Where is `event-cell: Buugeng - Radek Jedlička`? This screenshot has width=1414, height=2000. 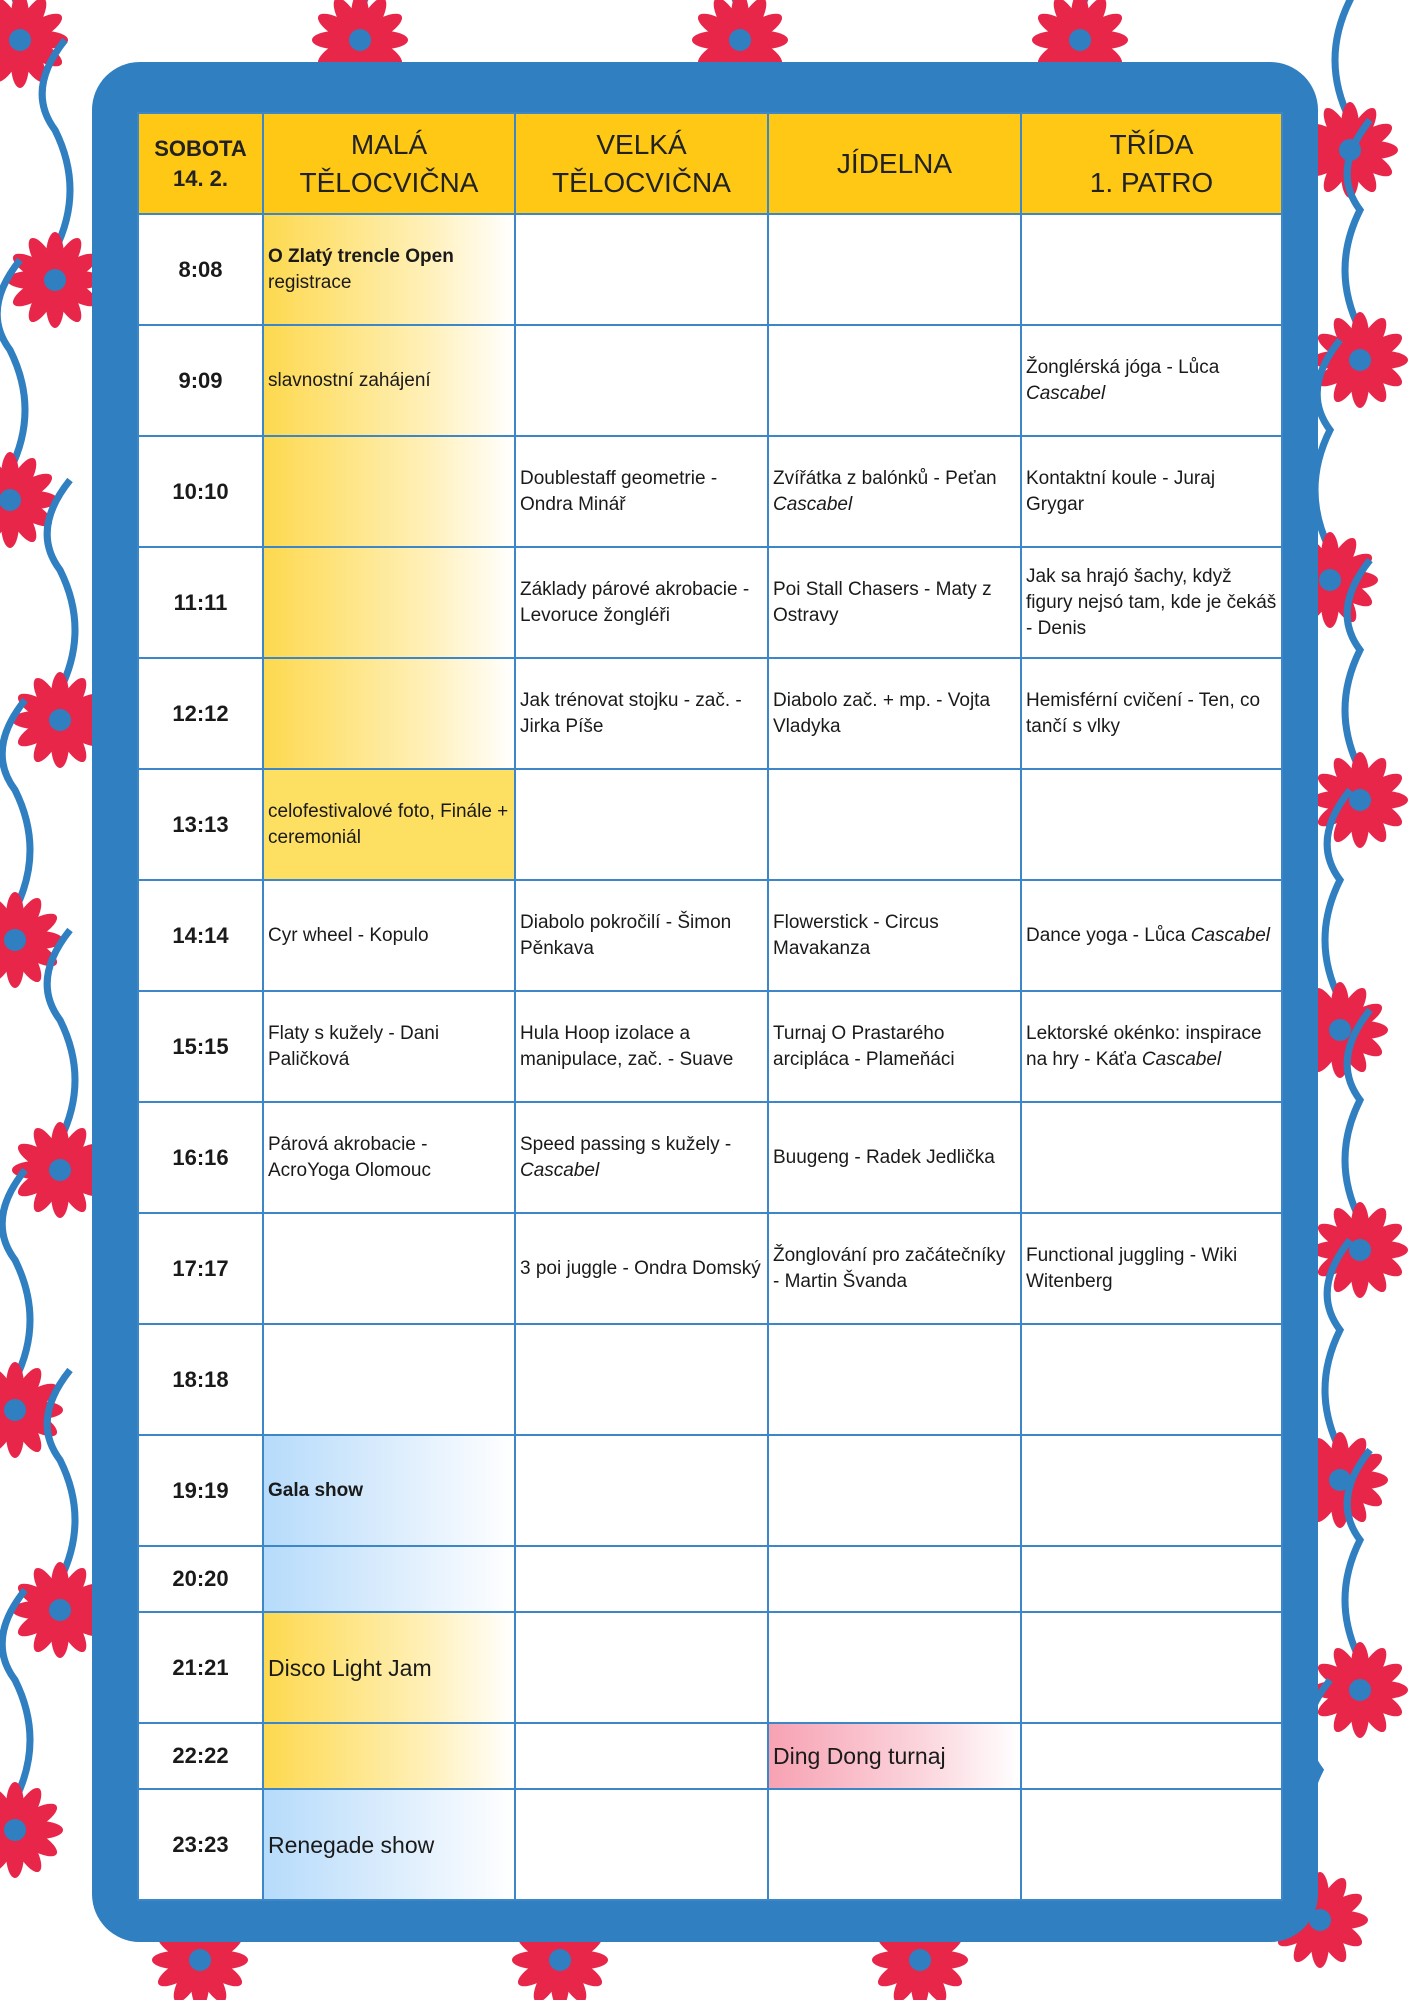 event-cell: Buugeng - Radek Jedlička is located at coordinates (894, 1157).